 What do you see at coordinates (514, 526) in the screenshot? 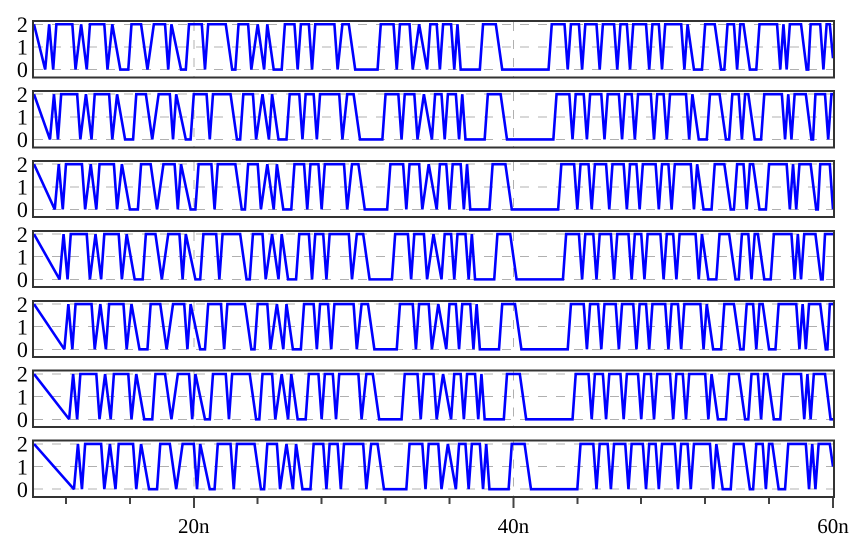
I see `x-tick-label: 40n` at bounding box center [514, 526].